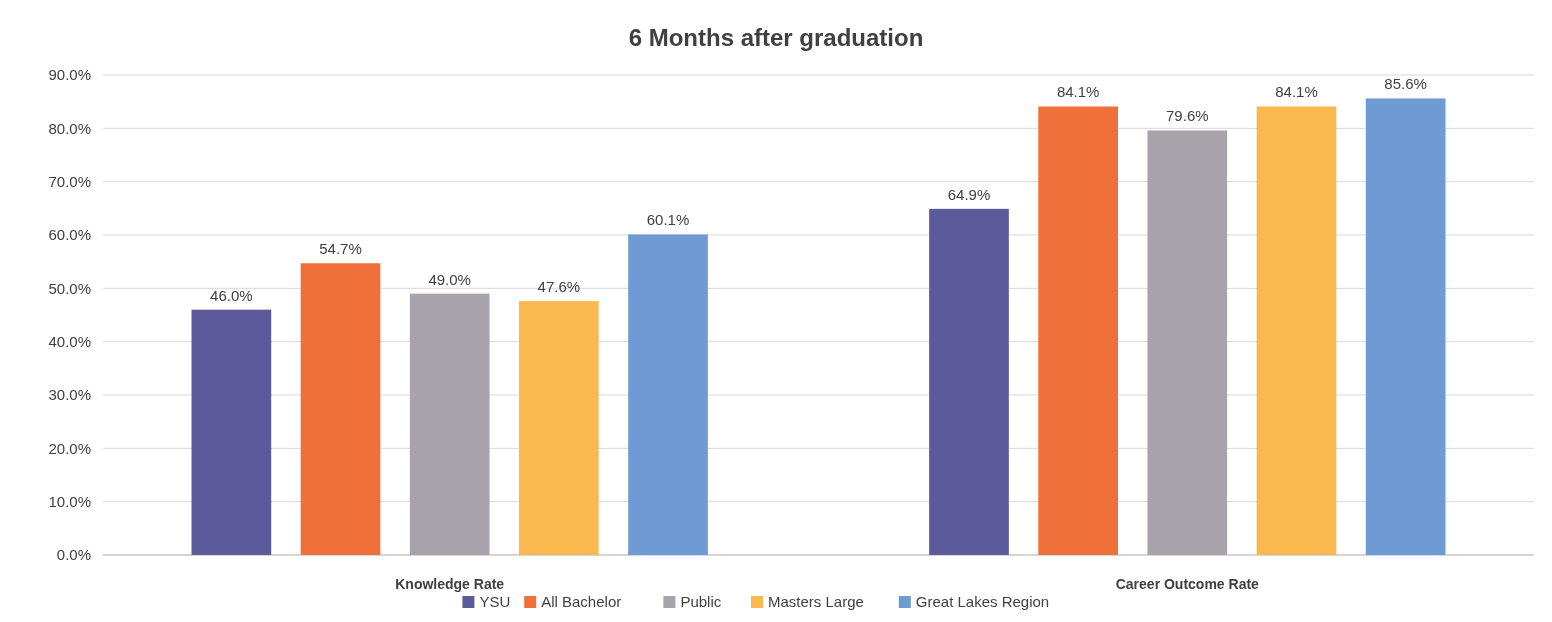 Image resolution: width=1552 pixels, height=622 pixels. Describe the element at coordinates (69, 288) in the screenshot. I see `y-tick-label: 50.0%` at that location.